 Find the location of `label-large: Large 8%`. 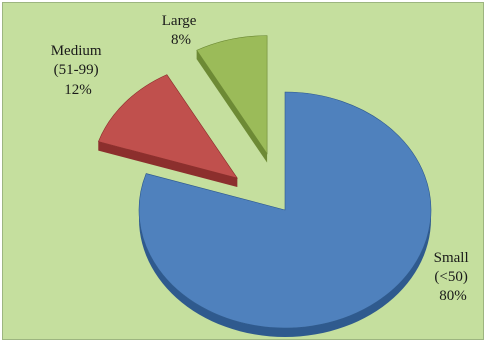

label-large: Large 8% is located at coordinates (181, 30).